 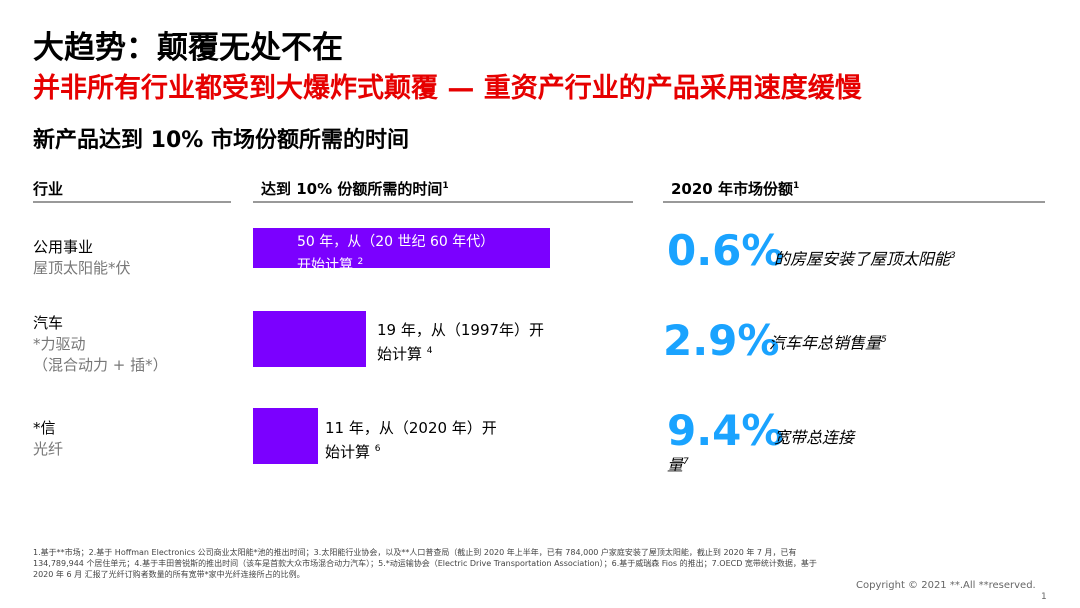 I want to click on industry-product: （混合动力 + 插*）, so click(x=100, y=365).